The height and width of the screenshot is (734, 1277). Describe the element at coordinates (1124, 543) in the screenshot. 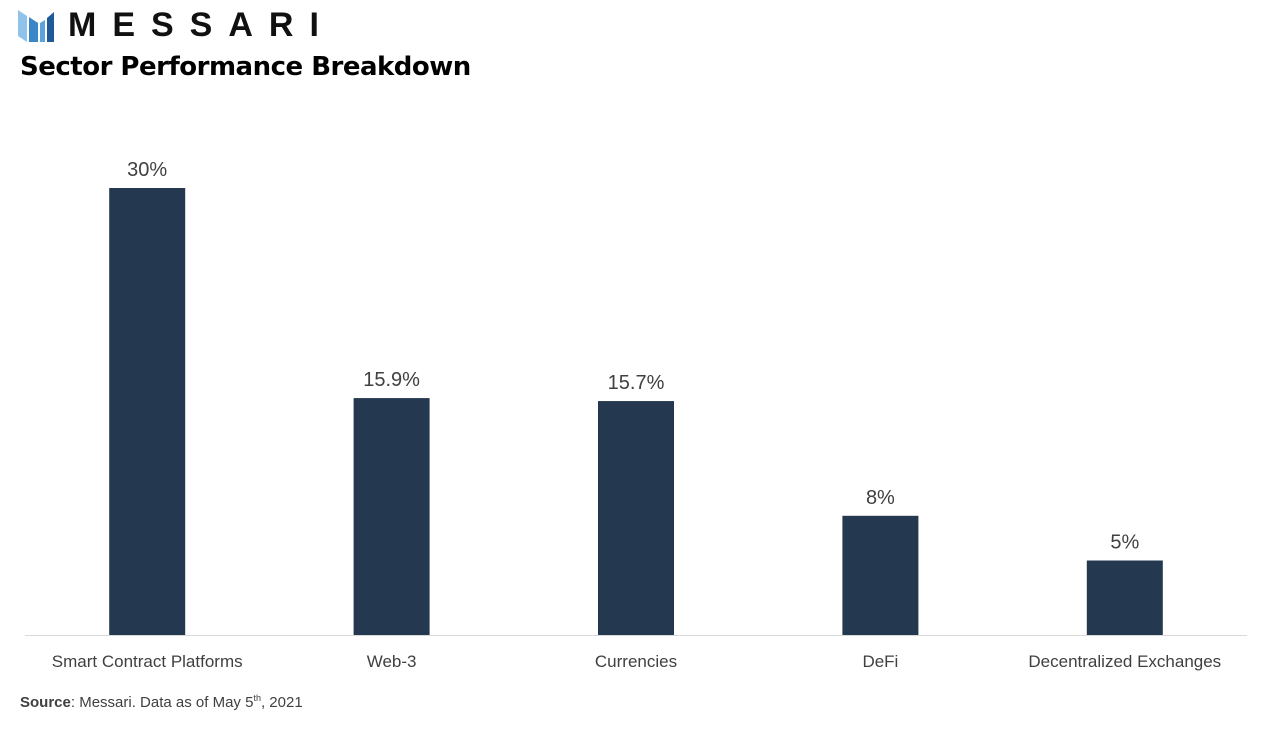

I see `data-label-4: 5%` at that location.